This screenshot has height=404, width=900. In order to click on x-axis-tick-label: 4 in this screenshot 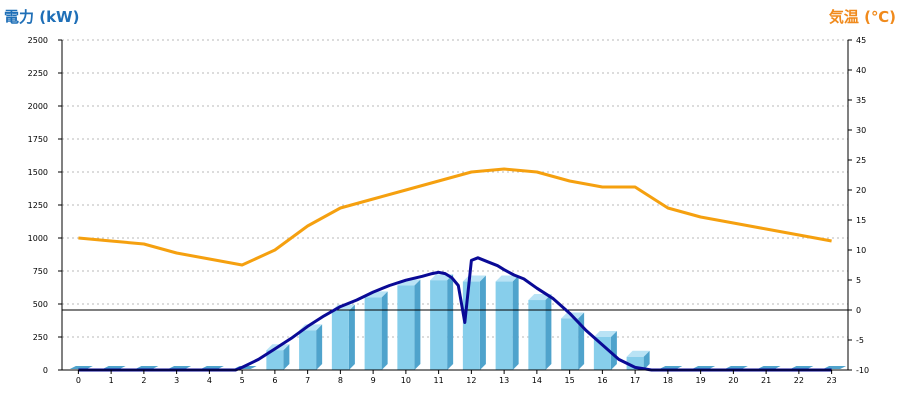, I will do `click(209, 380)`.